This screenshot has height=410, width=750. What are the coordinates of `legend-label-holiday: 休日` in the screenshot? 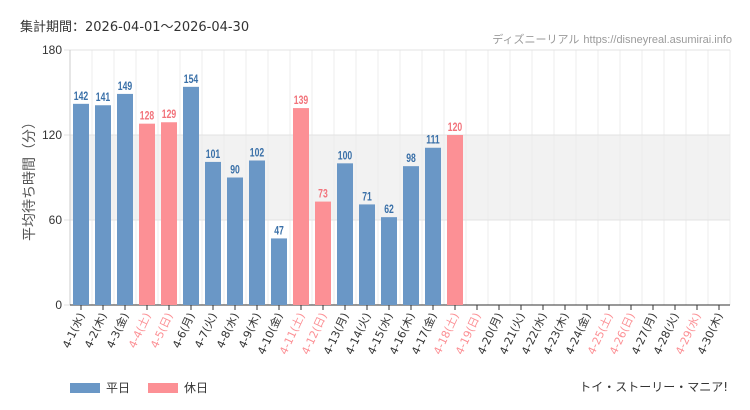 It's located at (196, 388).